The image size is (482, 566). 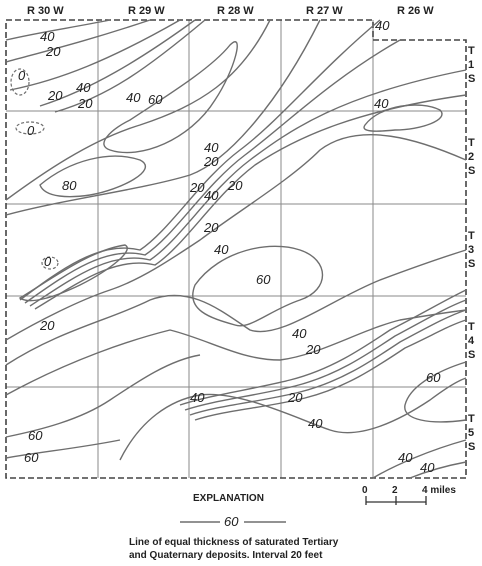 I want to click on range-label-r26w: R 26 W, so click(x=415, y=11).